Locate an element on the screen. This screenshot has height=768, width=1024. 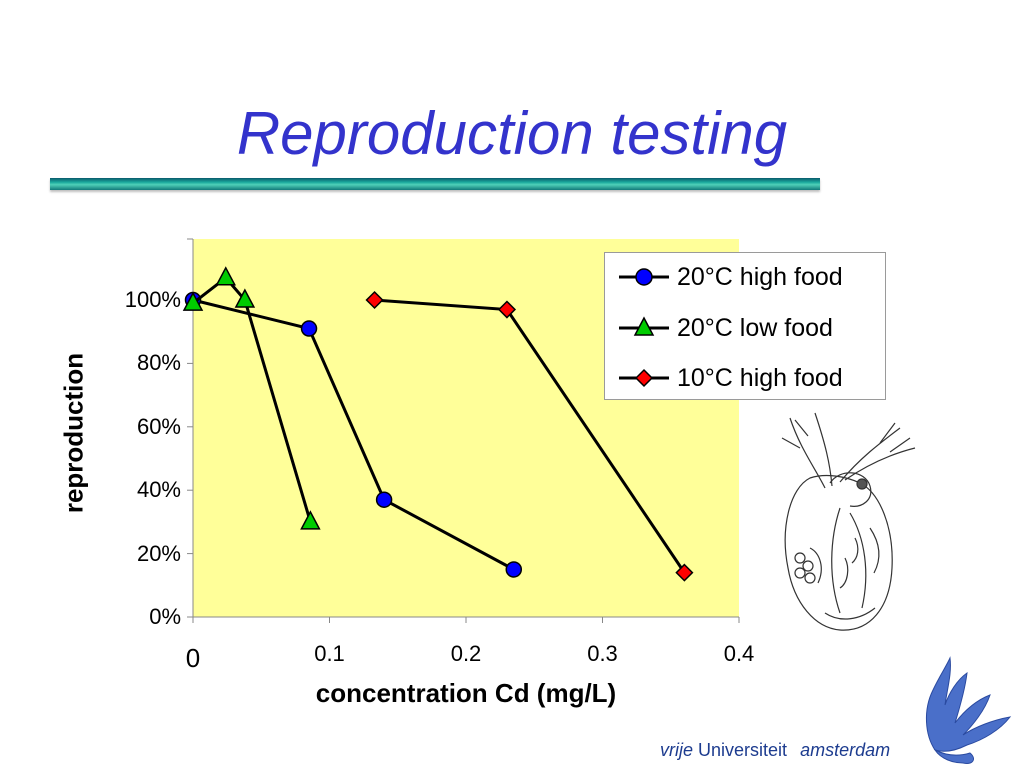
y-tick-label: 60% is located at coordinates (158, 426).